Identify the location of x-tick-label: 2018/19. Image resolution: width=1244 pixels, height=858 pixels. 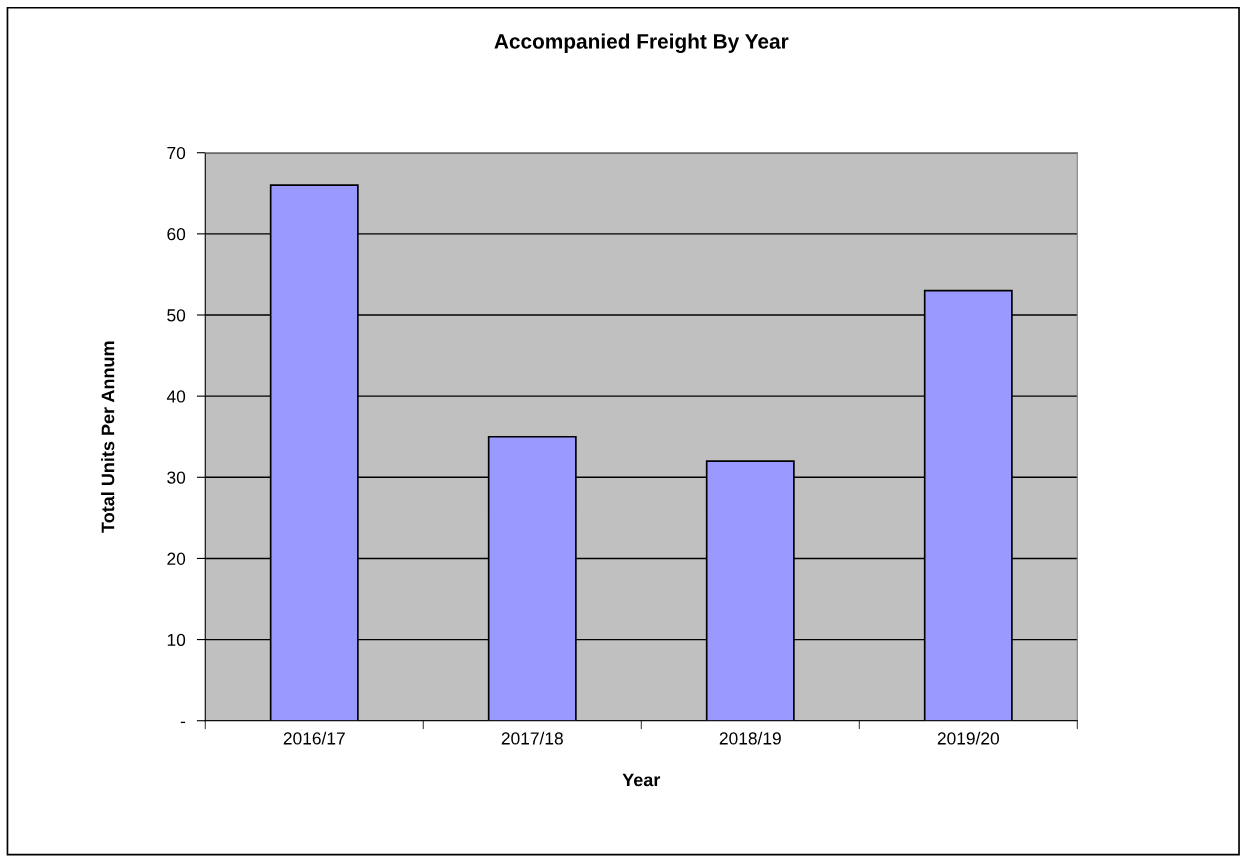
(750, 738).